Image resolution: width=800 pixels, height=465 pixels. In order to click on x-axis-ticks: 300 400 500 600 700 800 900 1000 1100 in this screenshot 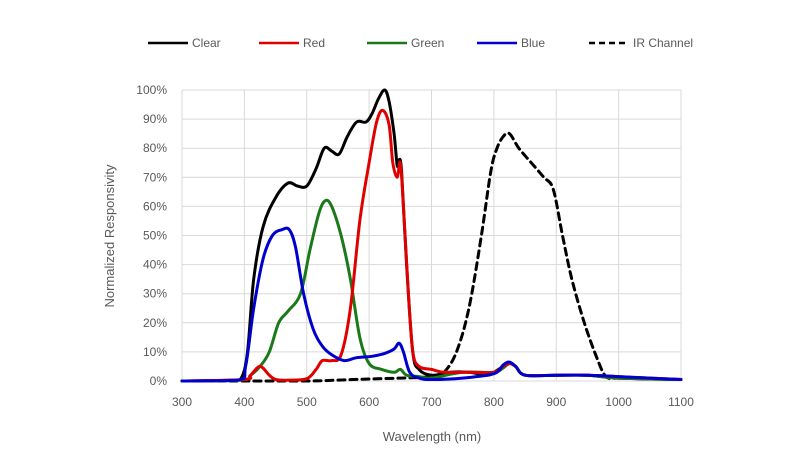, I will do `click(433, 402)`.